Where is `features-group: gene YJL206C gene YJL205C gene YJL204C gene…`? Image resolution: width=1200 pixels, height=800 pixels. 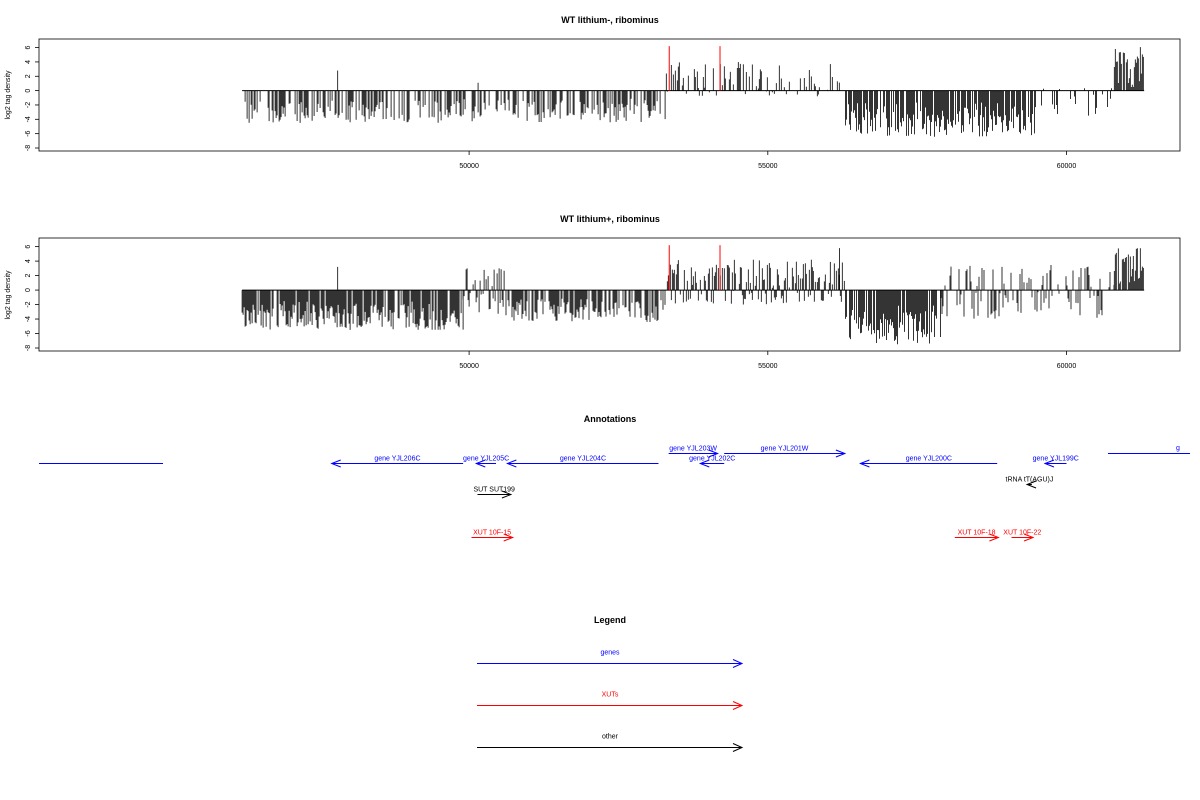 features-group: gene YJL206C gene YJL205C gene YJL204C gene… is located at coordinates (704, 494).